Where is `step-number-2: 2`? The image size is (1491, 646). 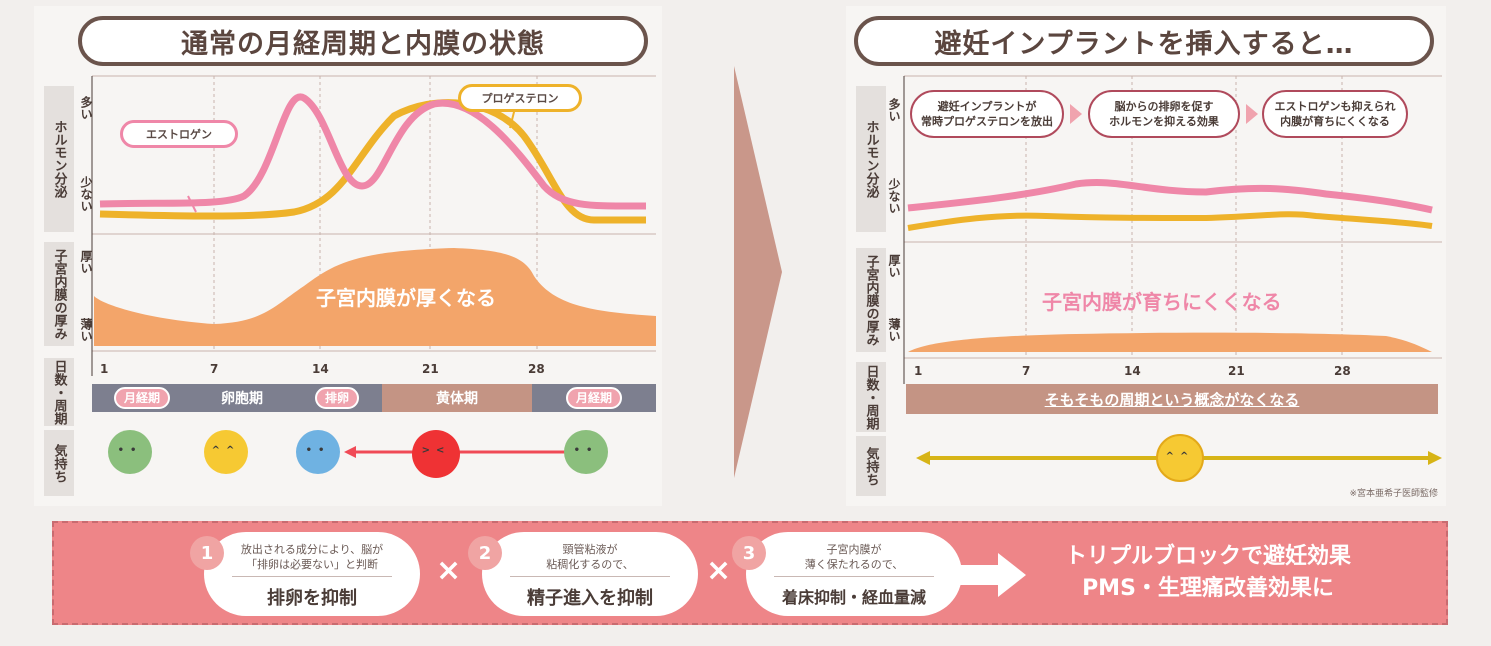
step-number-2: 2 is located at coordinates (485, 553).